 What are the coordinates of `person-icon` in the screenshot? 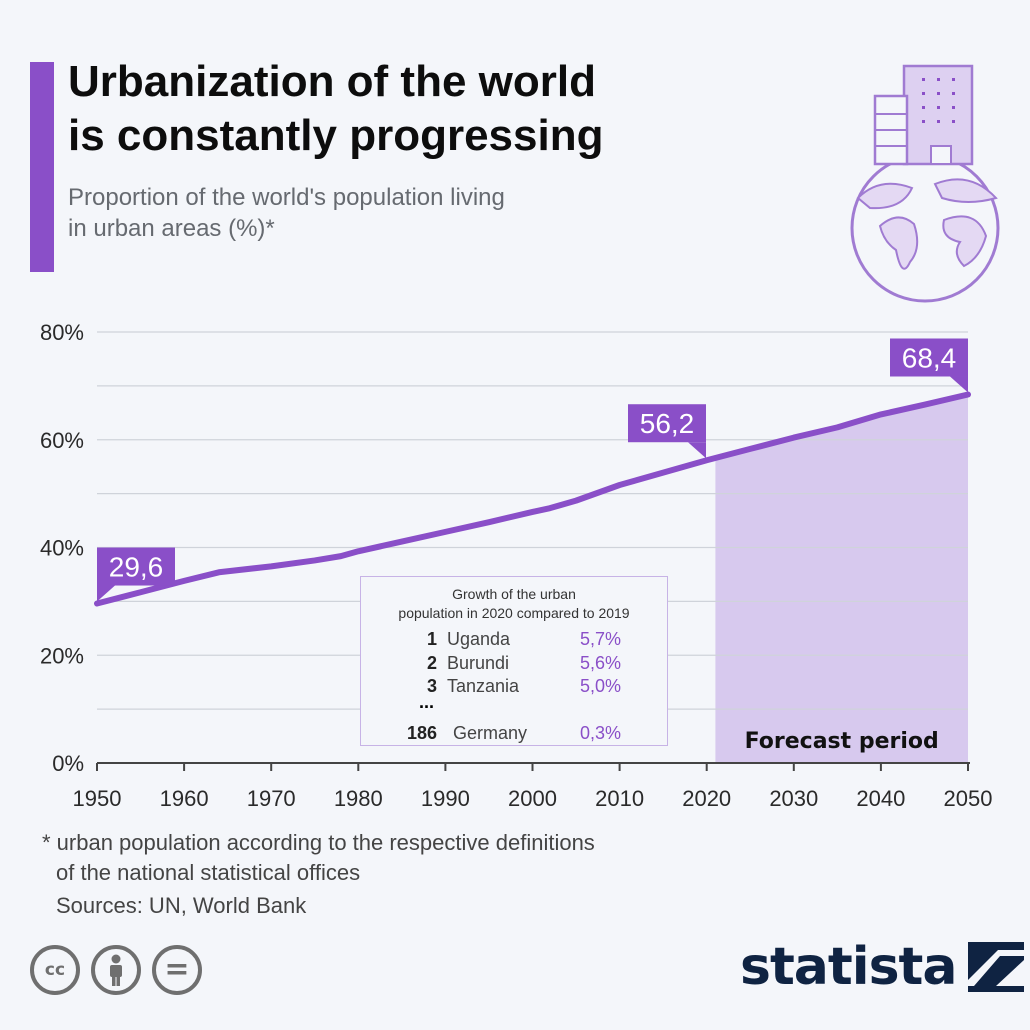 It's located at (116, 970).